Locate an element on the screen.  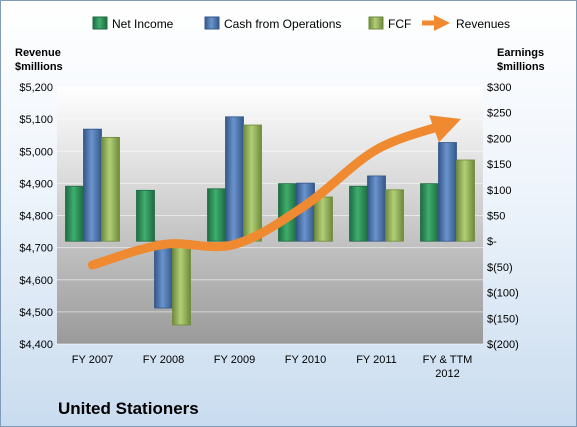
right-tick-label: $100 is located at coordinates (499, 191).